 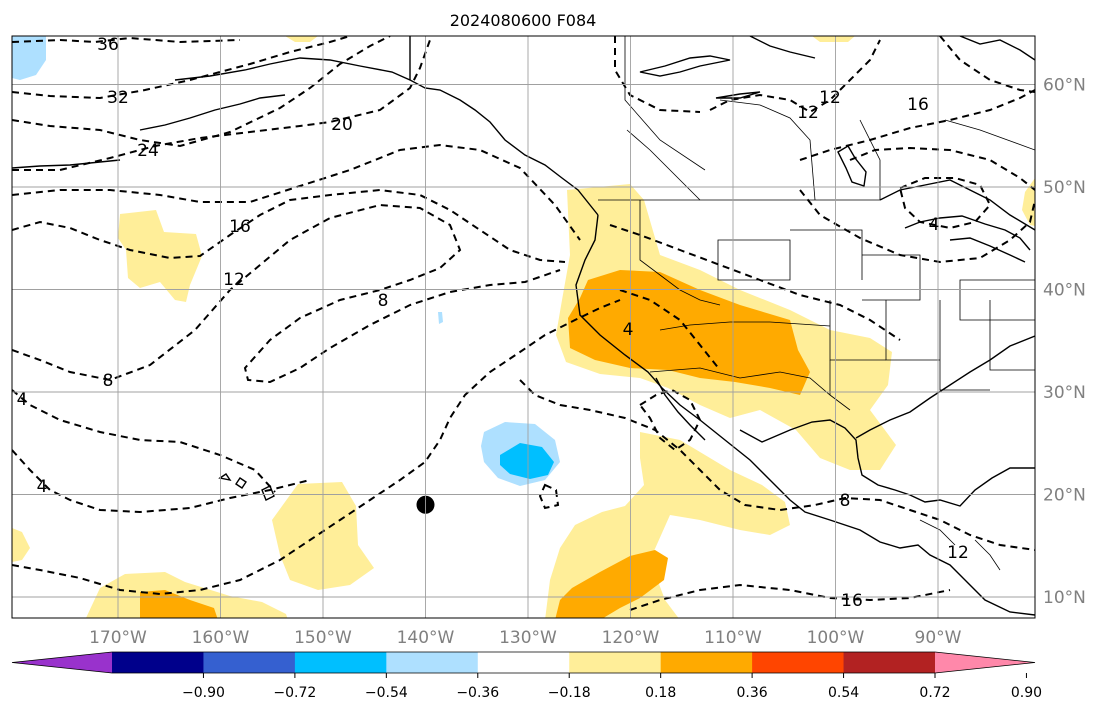 What do you see at coordinates (203, 693) in the screenshot?
I see `colorbar-tick-label: −0.90` at bounding box center [203, 693].